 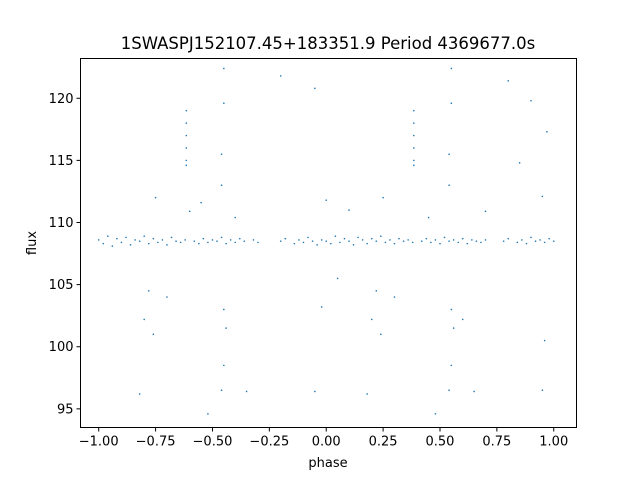 What do you see at coordinates (32, 243) in the screenshot?
I see `y-axis-label: flux` at bounding box center [32, 243].